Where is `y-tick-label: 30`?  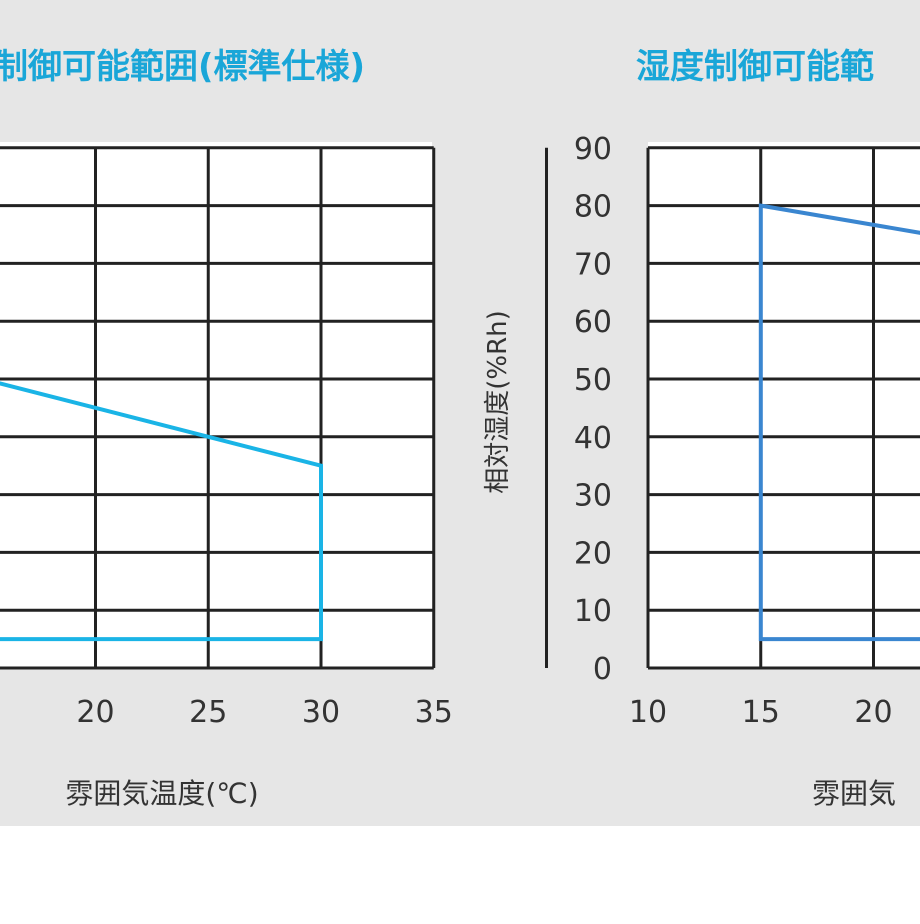 y-tick-label: 30 is located at coordinates (593, 496).